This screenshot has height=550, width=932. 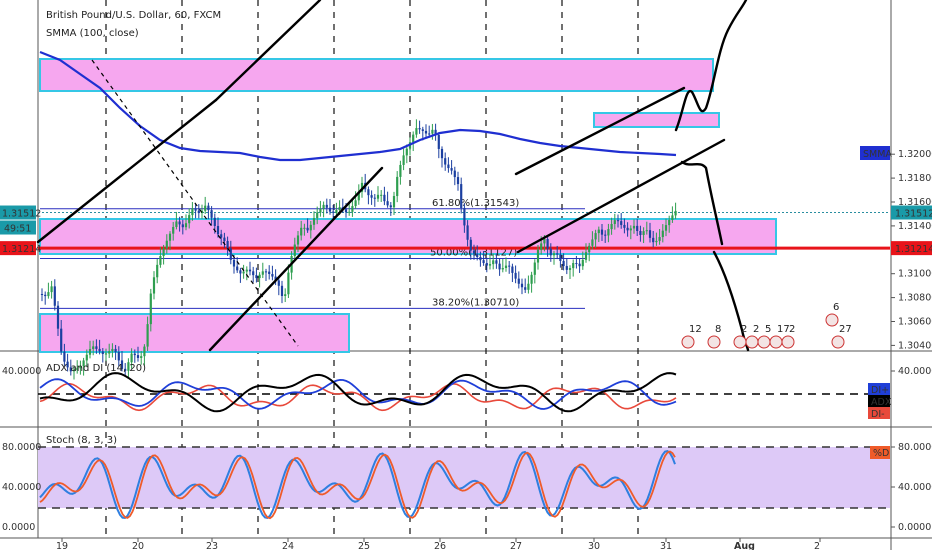 What do you see at coordinates (695, 329) in the screenshot?
I see `event-count-label: 12` at bounding box center [695, 329].